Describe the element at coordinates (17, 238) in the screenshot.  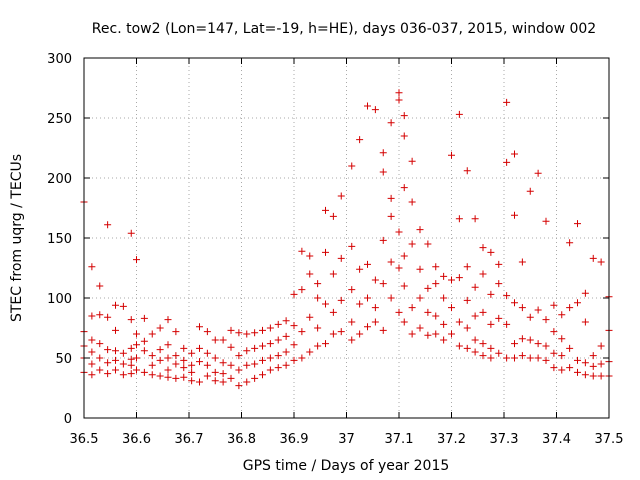
I see `y-axis-label: STEC from uqrg / TECUs` at that location.